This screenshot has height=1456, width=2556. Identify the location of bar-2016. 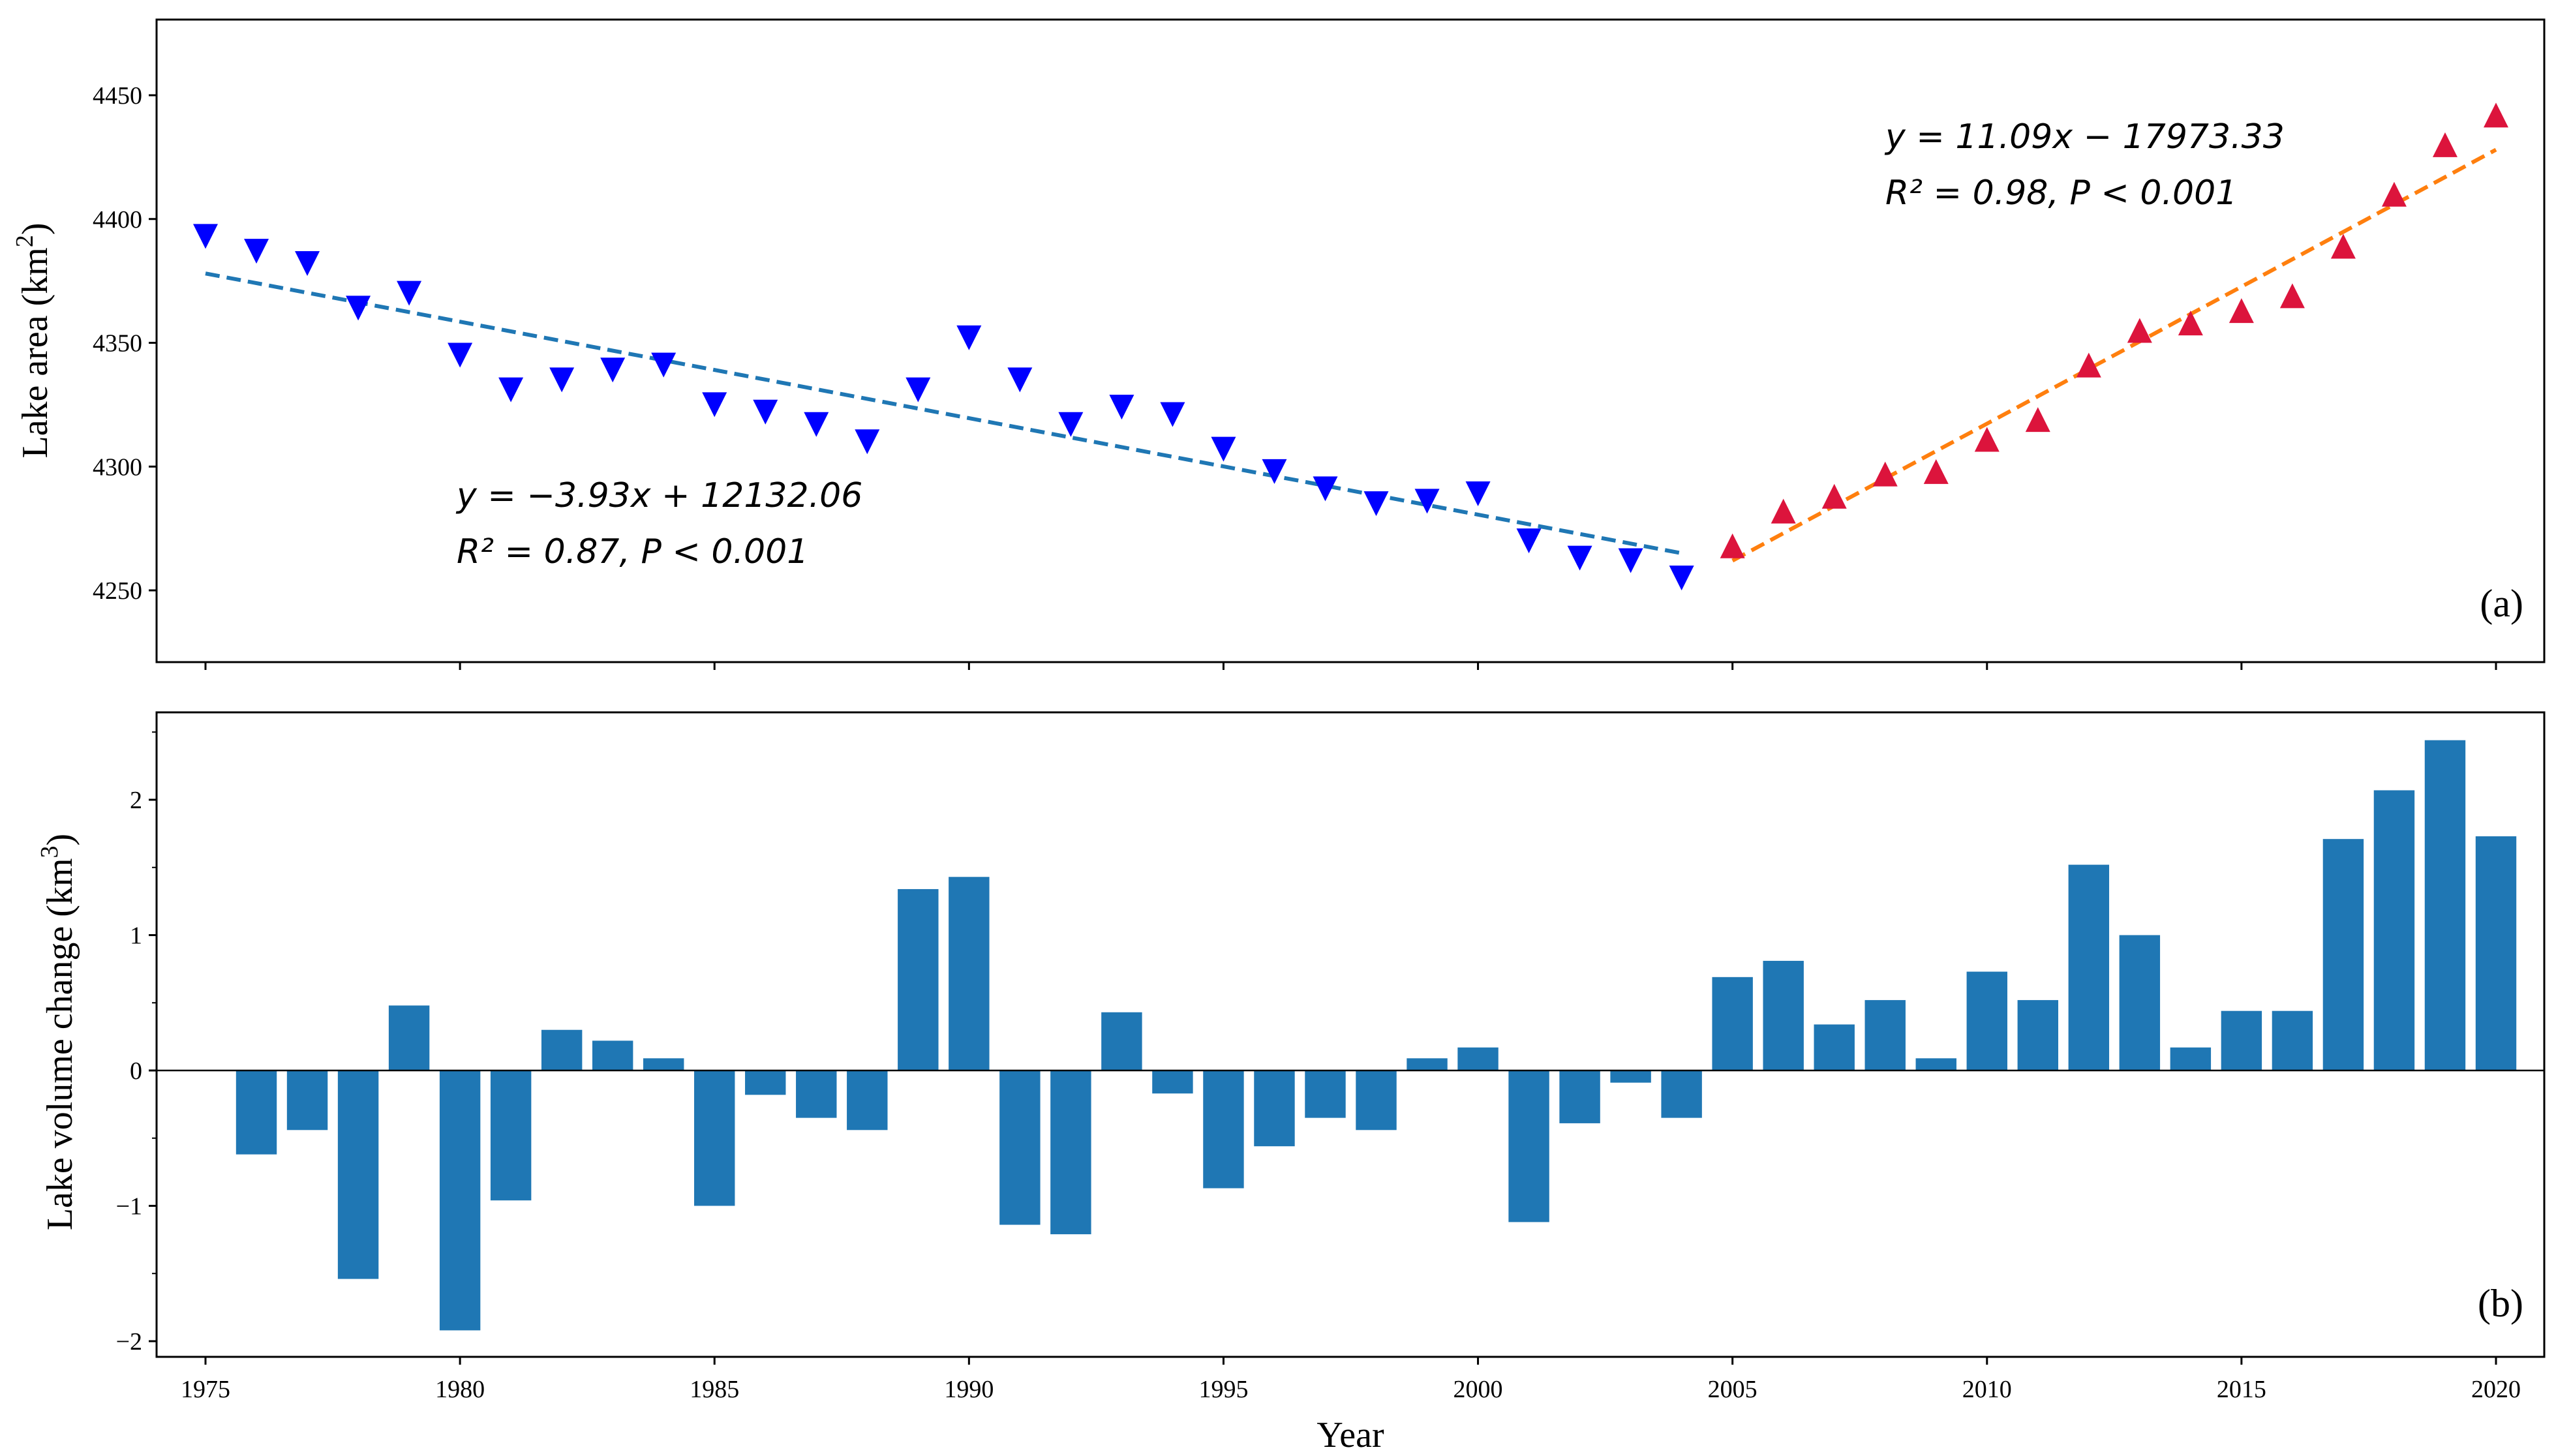
(2292, 1040).